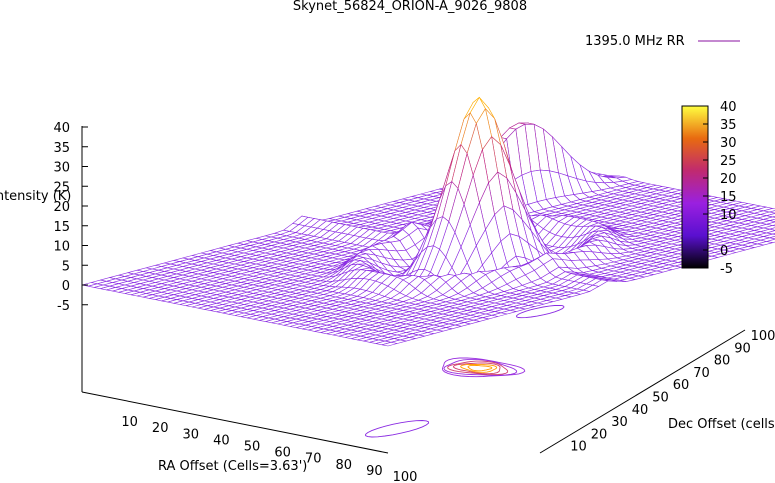  Describe the element at coordinates (252, 447) in the screenshot. I see `x-tick-label: 50` at that location.